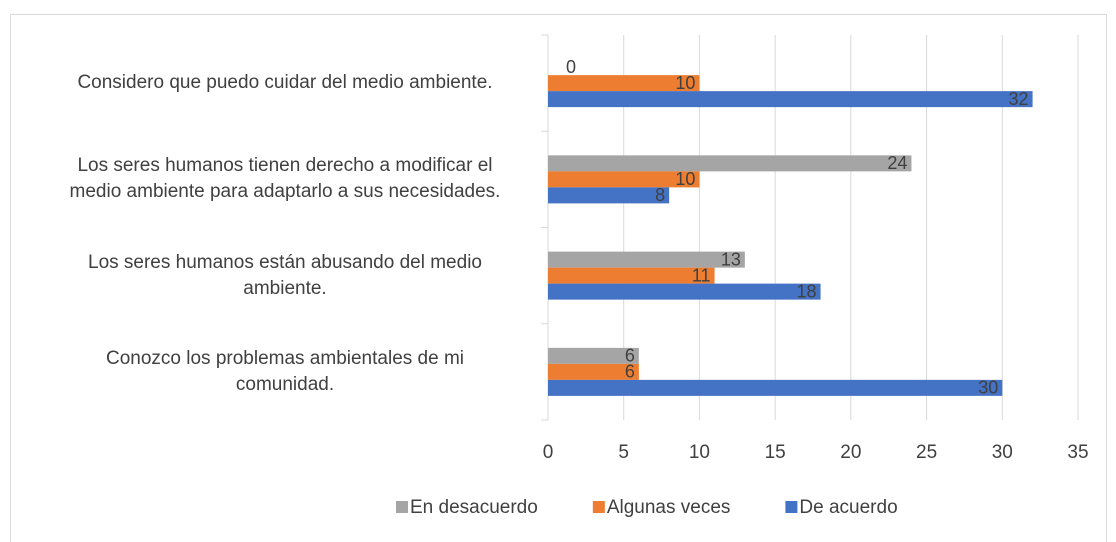 Image resolution: width=1116 pixels, height=542 pixels. What do you see at coordinates (926, 452) in the screenshot?
I see `x-tick-label: 25` at bounding box center [926, 452].